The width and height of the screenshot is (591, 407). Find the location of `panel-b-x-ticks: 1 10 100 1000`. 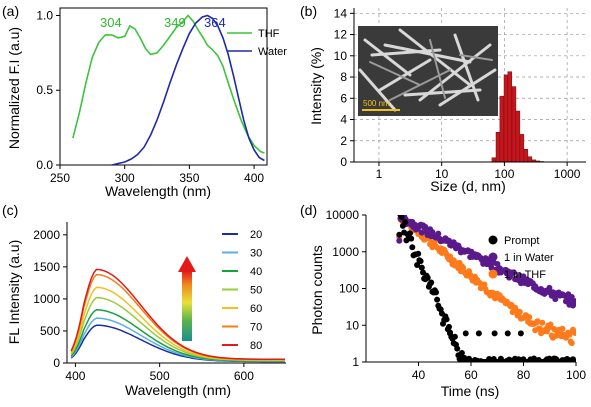

panel-b-x-ticks: 1 10 100 1000 is located at coordinates (478, 171).